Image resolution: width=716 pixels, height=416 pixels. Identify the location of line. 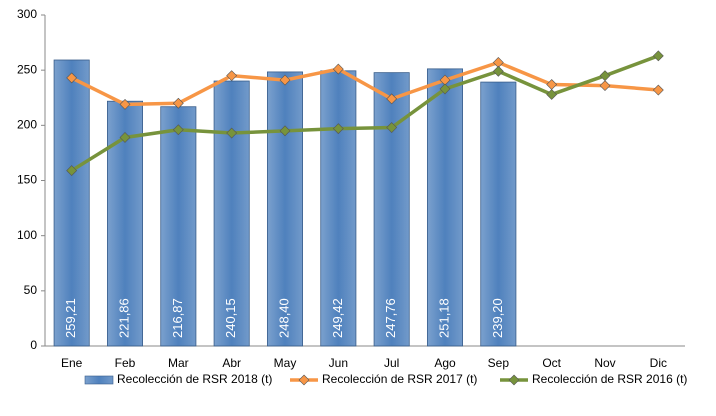
(364, 83).